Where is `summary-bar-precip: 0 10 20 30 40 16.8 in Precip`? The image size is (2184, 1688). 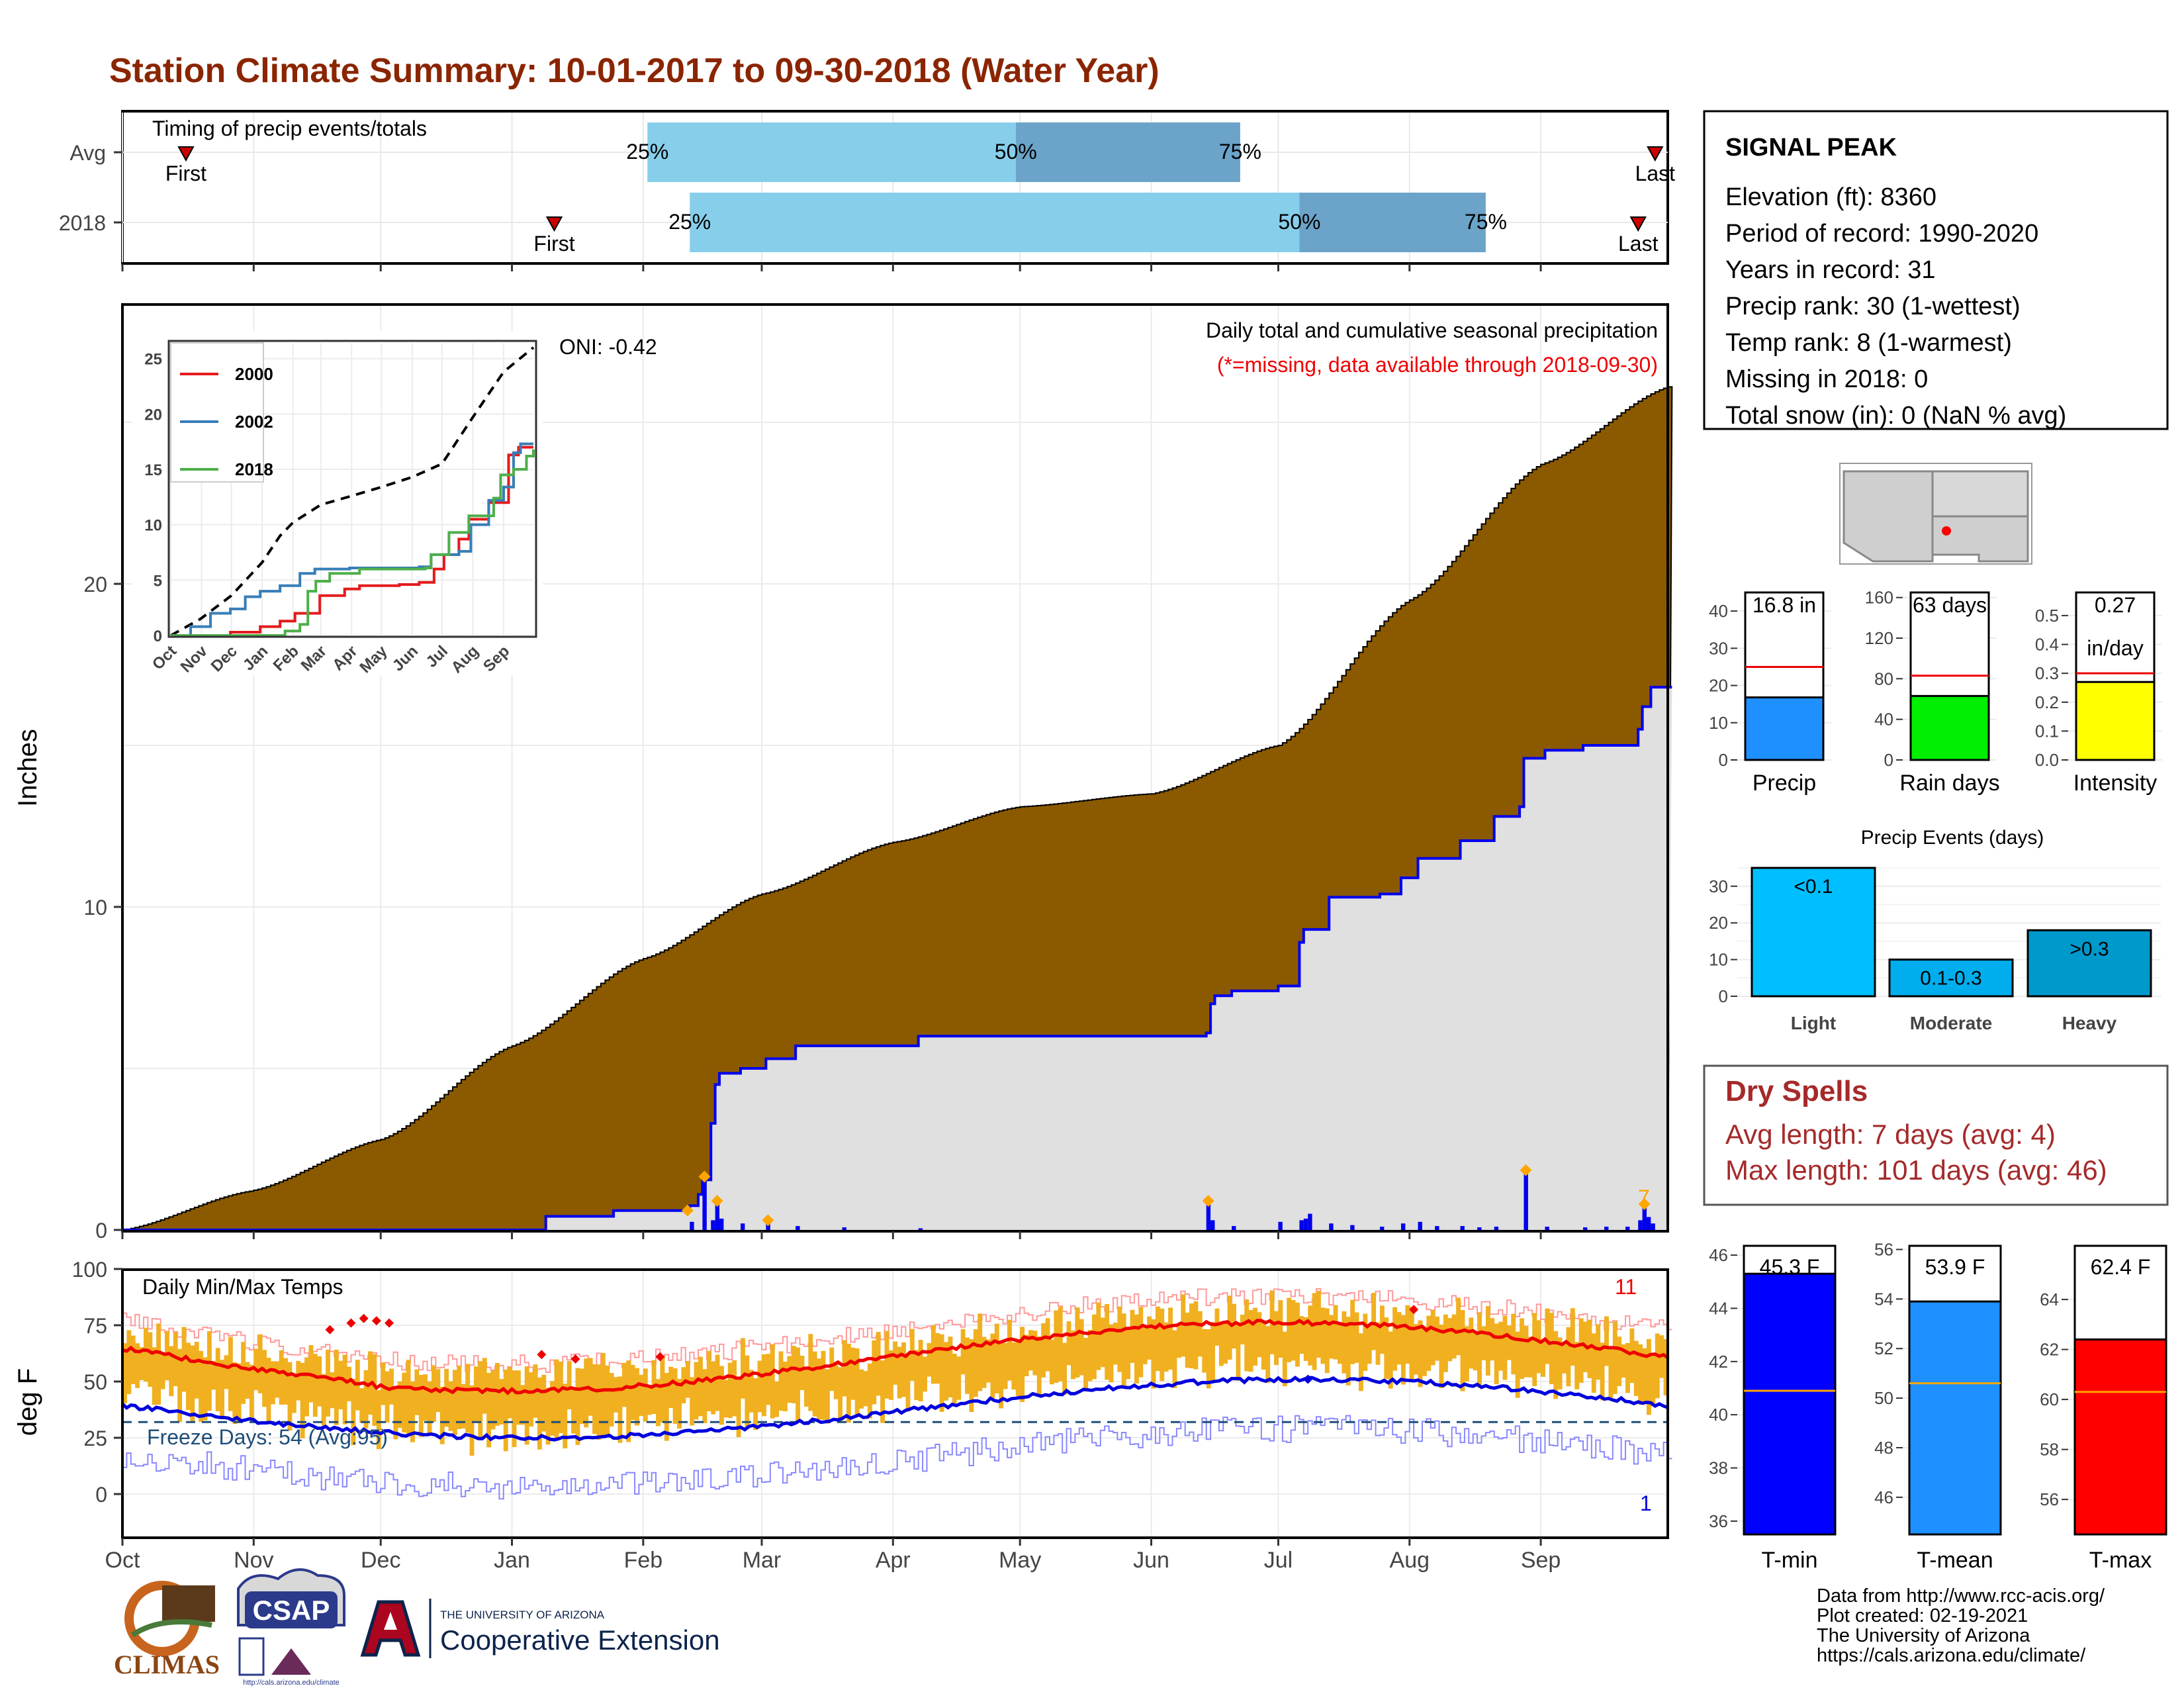 summary-bar-precip: 0 10 20 30 40 16.8 in Precip is located at coordinates (1770, 693).